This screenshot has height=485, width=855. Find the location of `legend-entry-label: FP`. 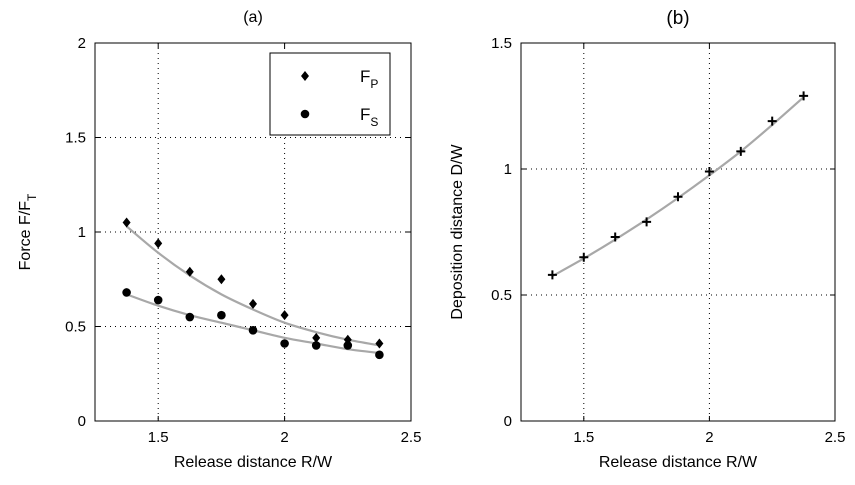

legend-entry-label: FP is located at coordinates (369, 79).